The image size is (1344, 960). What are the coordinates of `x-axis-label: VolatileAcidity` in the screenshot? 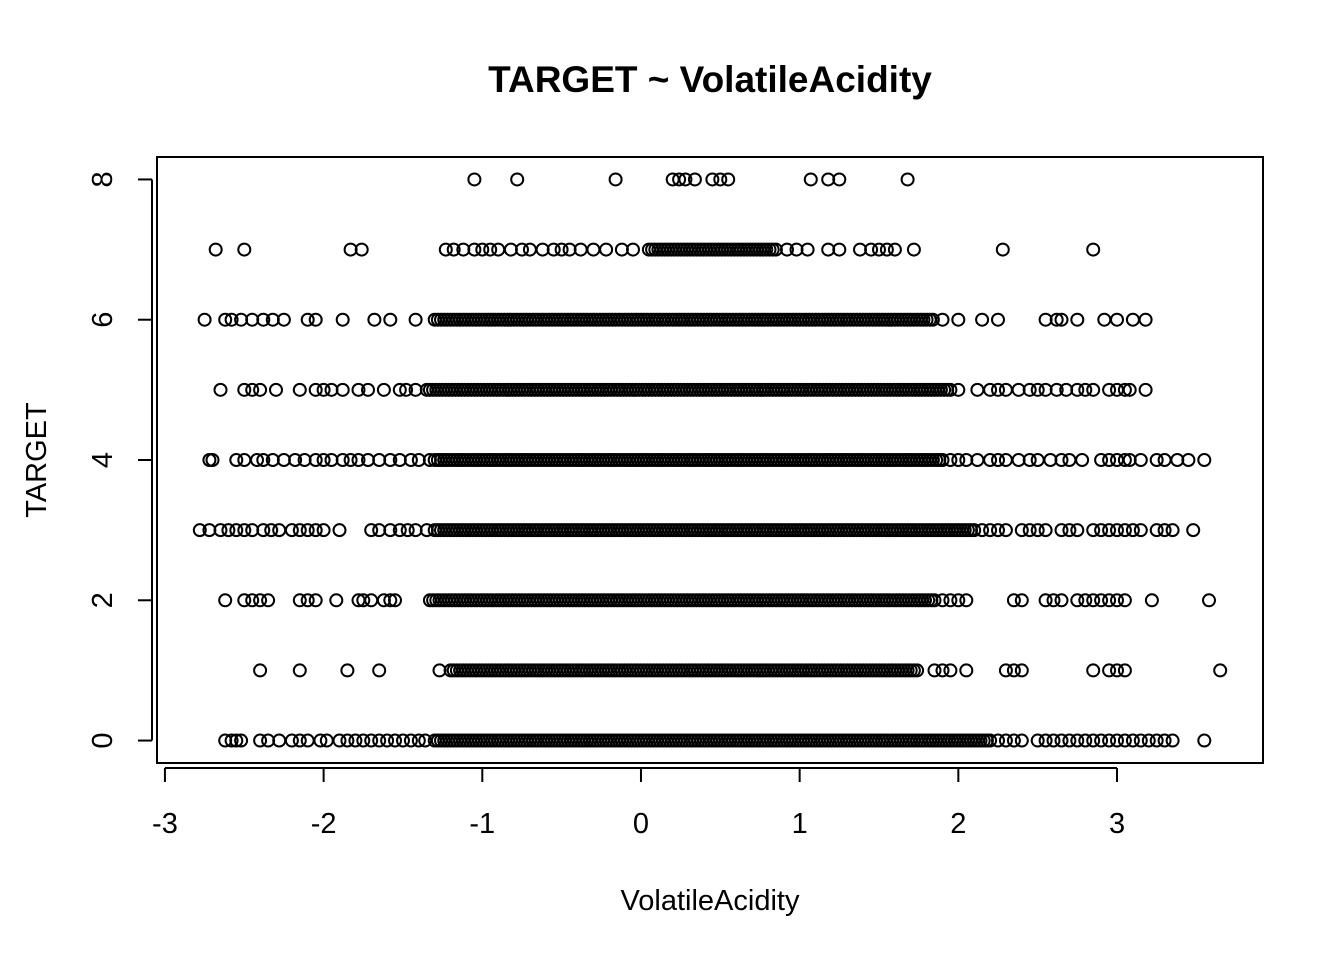 It's located at (710, 901).